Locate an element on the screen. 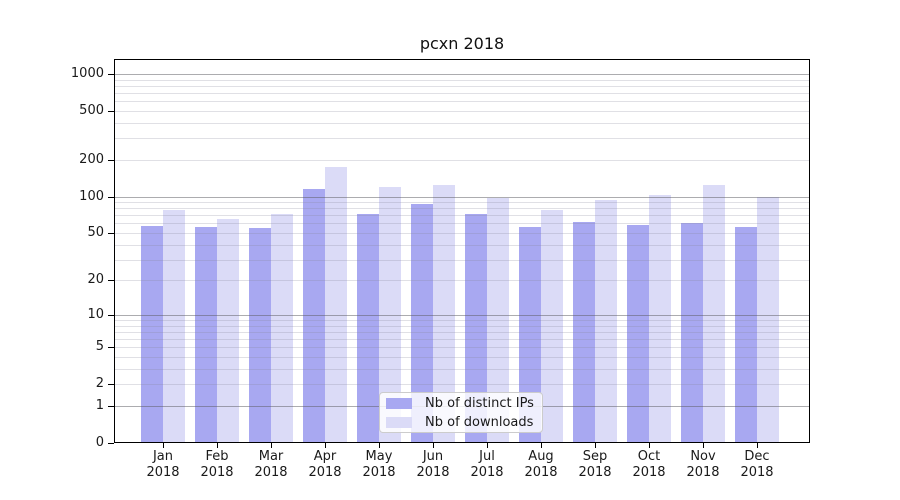  chart-title: pcxn 2018 is located at coordinates (462, 43).